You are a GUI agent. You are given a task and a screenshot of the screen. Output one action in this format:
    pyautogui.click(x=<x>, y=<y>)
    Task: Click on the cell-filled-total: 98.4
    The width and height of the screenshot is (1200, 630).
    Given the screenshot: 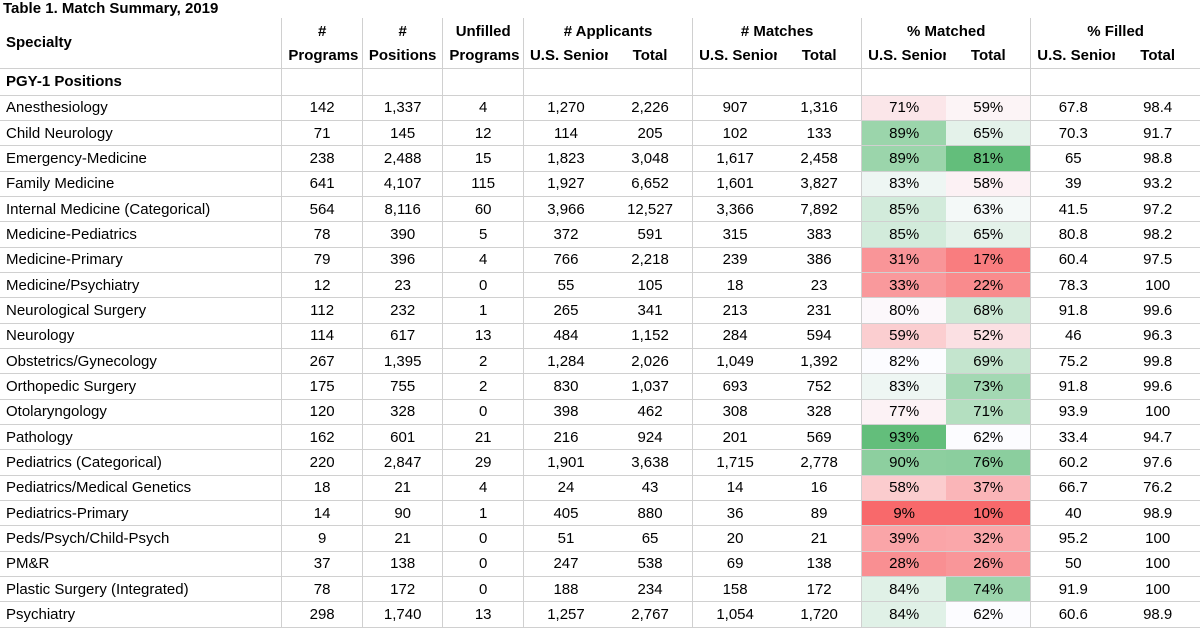 What is the action you would take?
    pyautogui.click(x=1157, y=108)
    